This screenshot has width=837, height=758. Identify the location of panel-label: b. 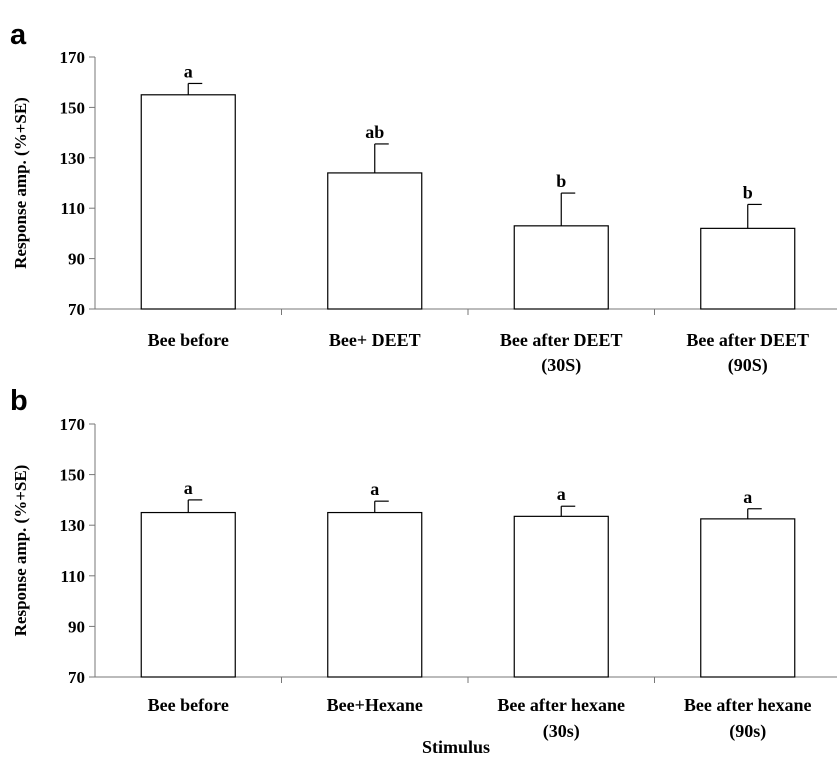
(19, 401).